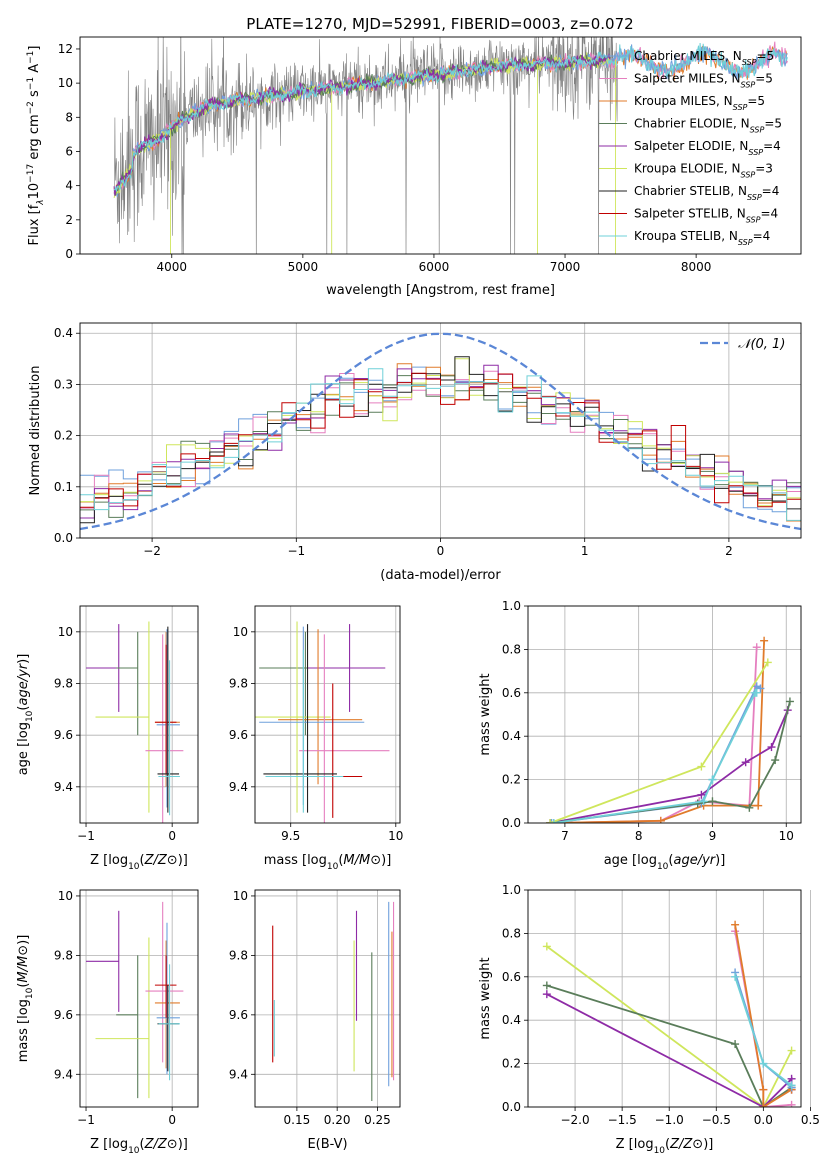  Describe the element at coordinates (34, 138) in the screenshot. I see `label-part: erg cm` at that location.